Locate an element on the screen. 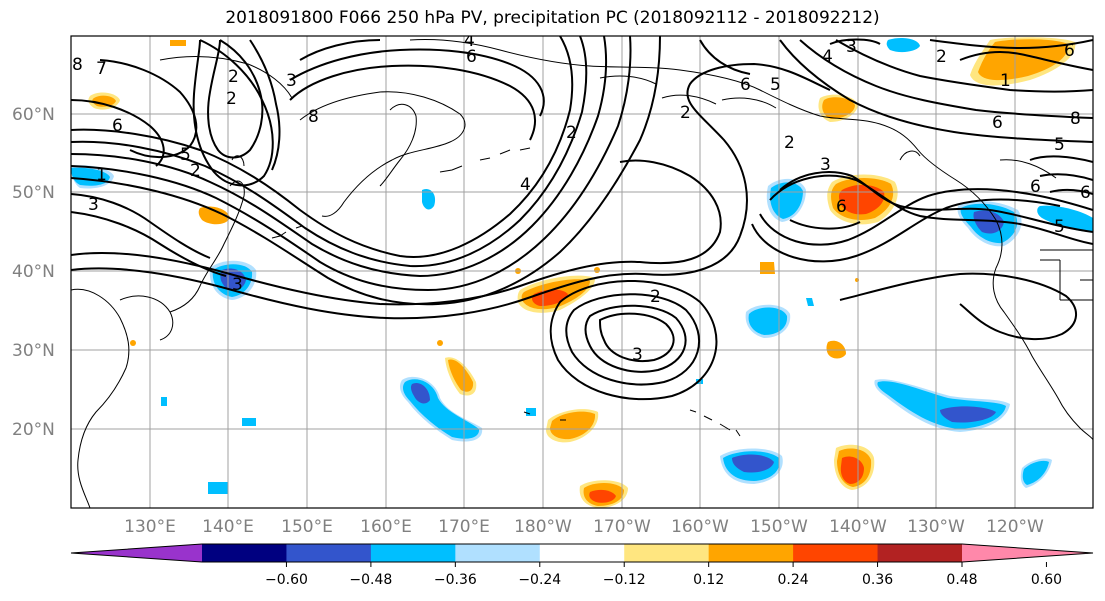 This screenshot has width=1105, height=601. colorbar-tick-label: −0.36 is located at coordinates (455, 580).